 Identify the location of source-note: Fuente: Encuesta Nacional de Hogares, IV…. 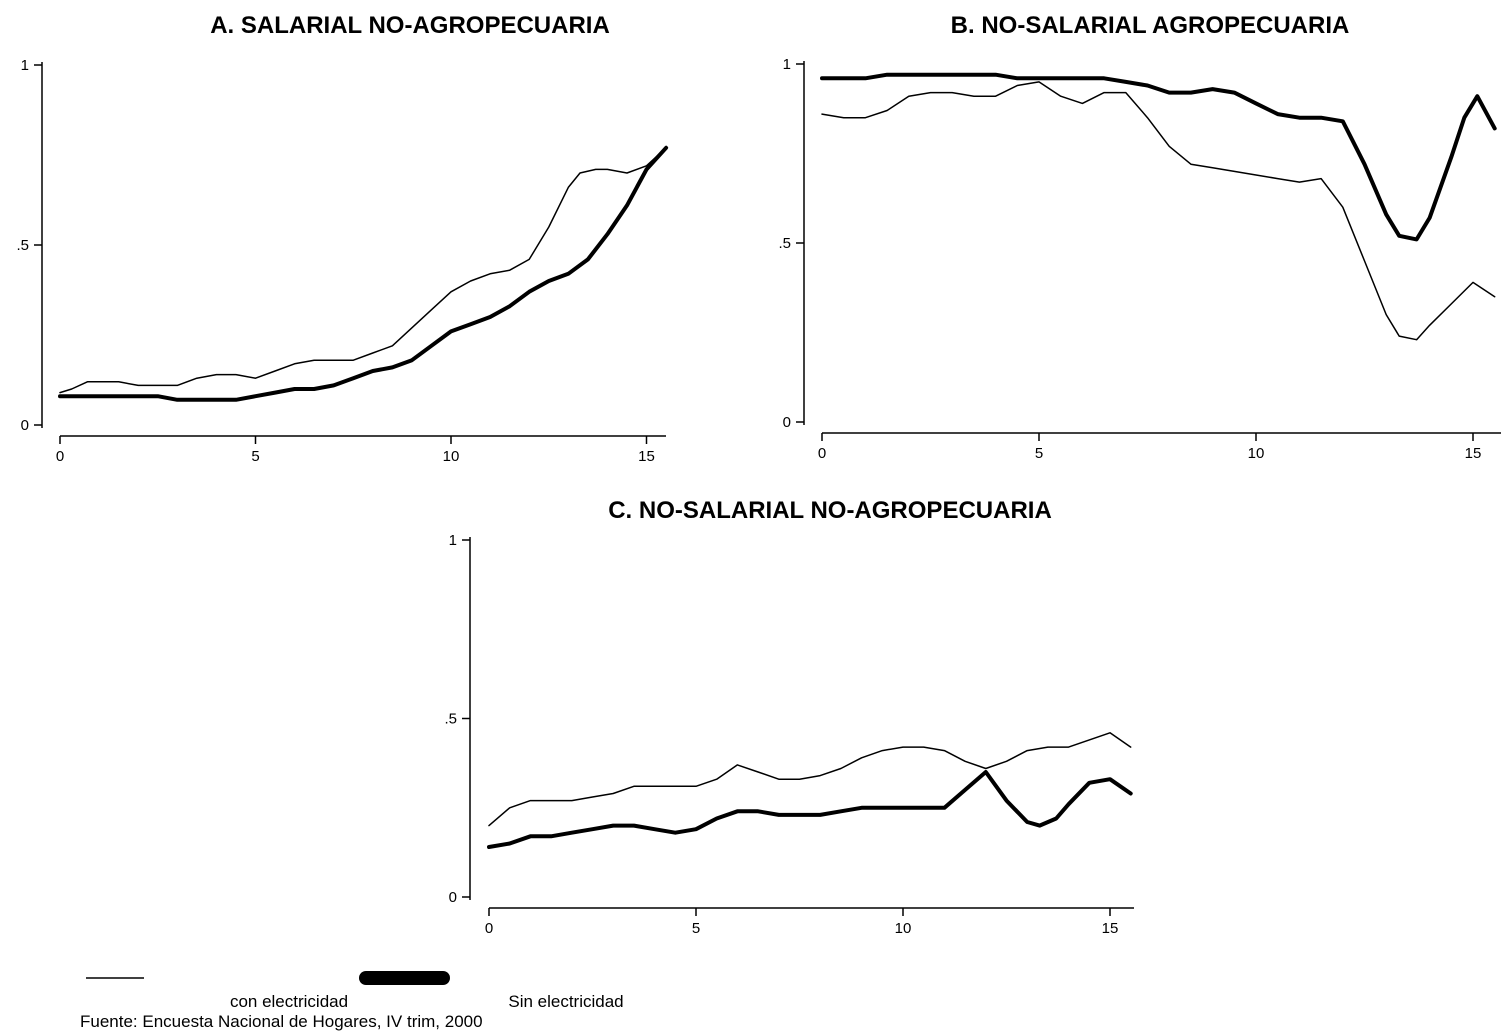
(281, 1021).